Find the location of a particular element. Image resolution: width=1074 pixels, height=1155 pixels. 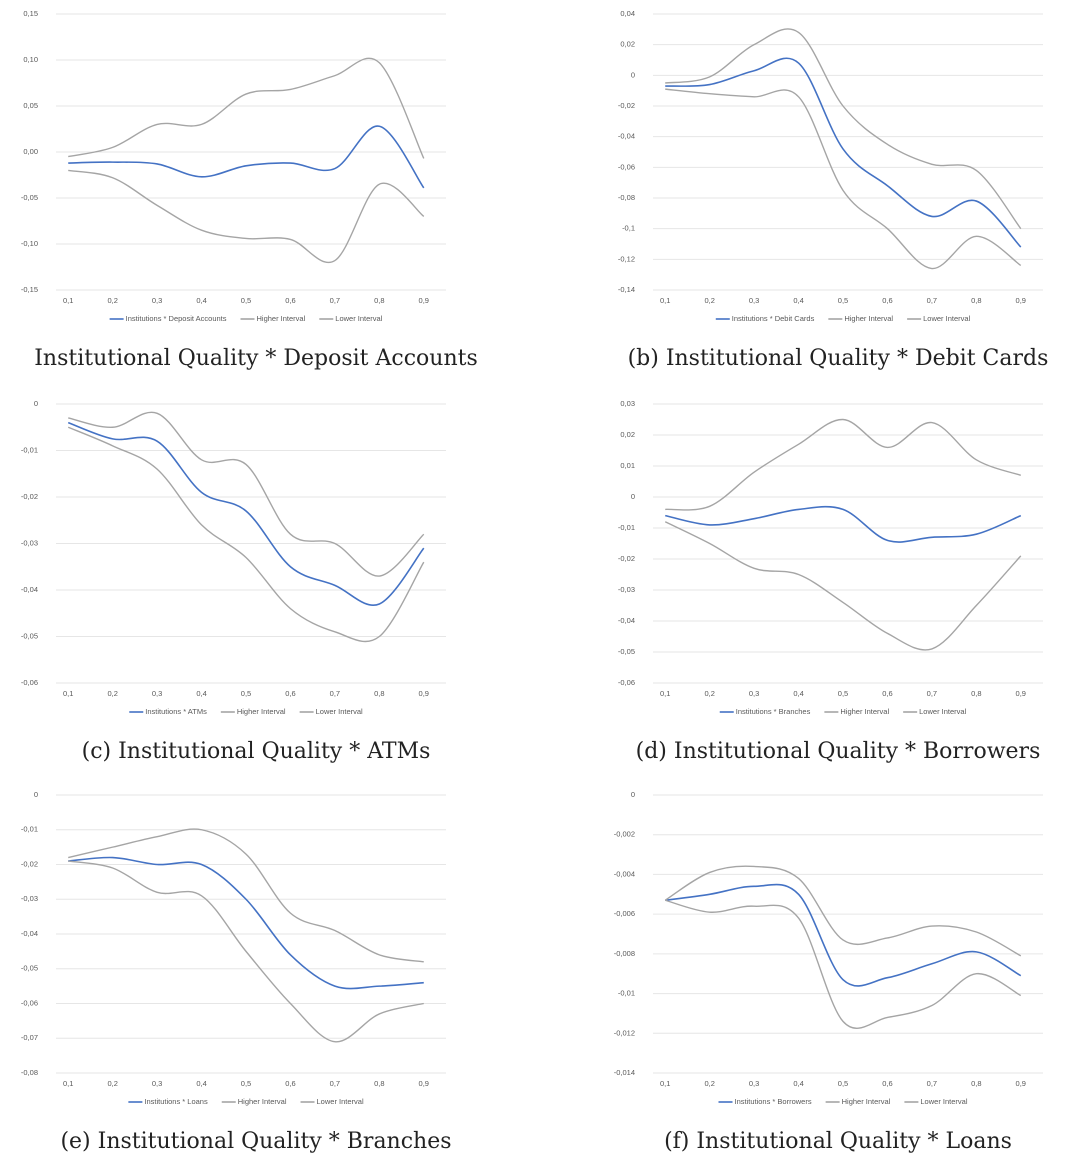

caption: Institutional Quality * Deposit Accounts is located at coordinates (256, 358).